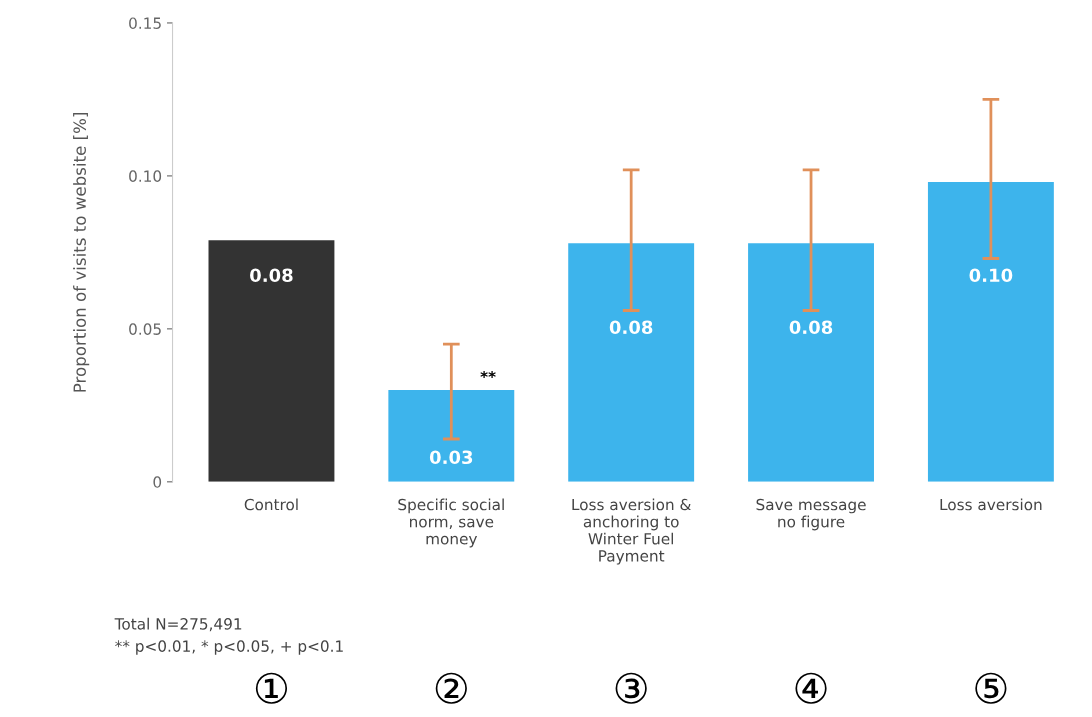  Describe the element at coordinates (271, 504) in the screenshot. I see `x-tick-label: Control` at that location.